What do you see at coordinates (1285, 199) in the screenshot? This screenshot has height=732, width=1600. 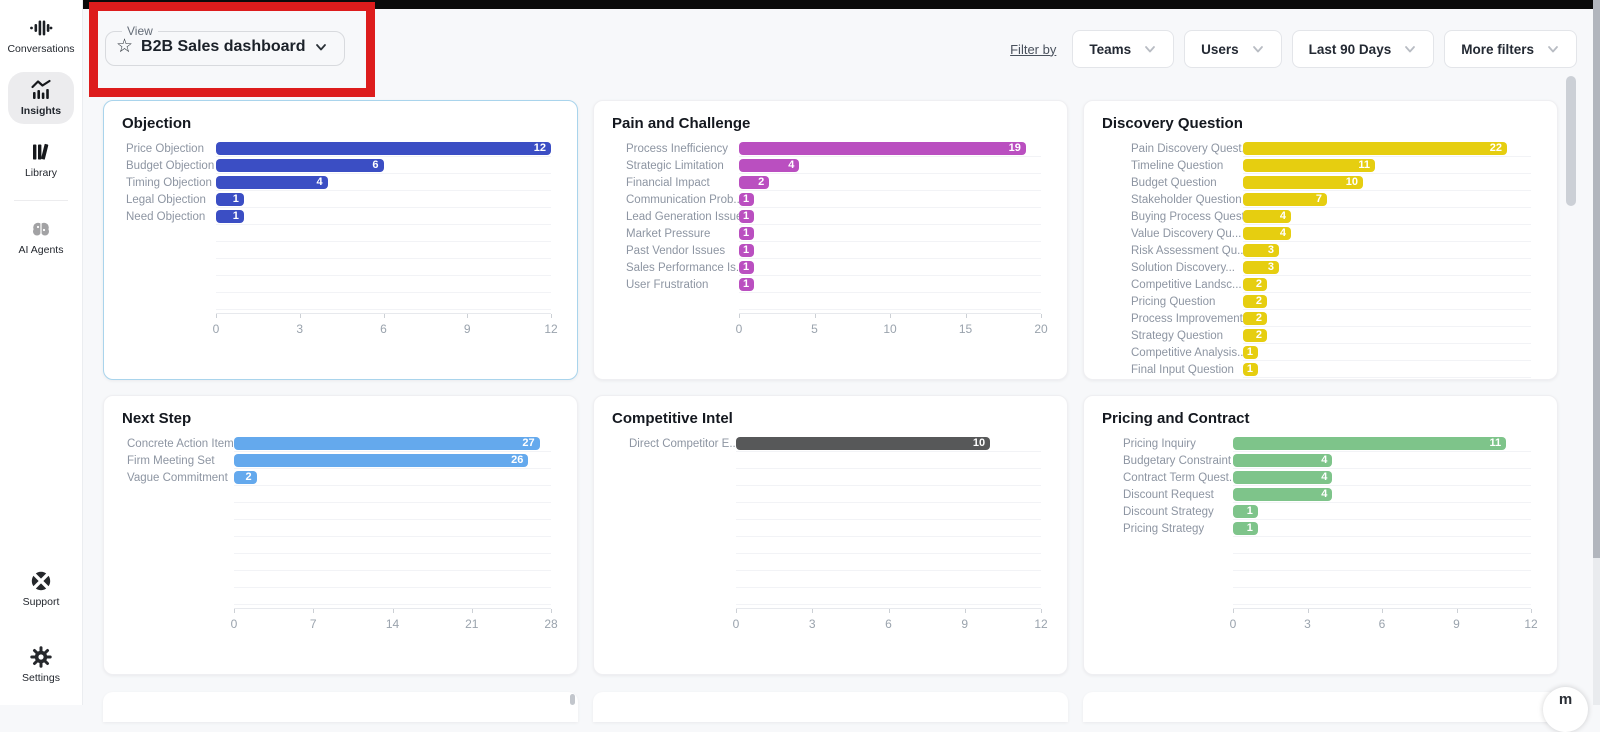 I see `bar-discovery-question-3: 7` at bounding box center [1285, 199].